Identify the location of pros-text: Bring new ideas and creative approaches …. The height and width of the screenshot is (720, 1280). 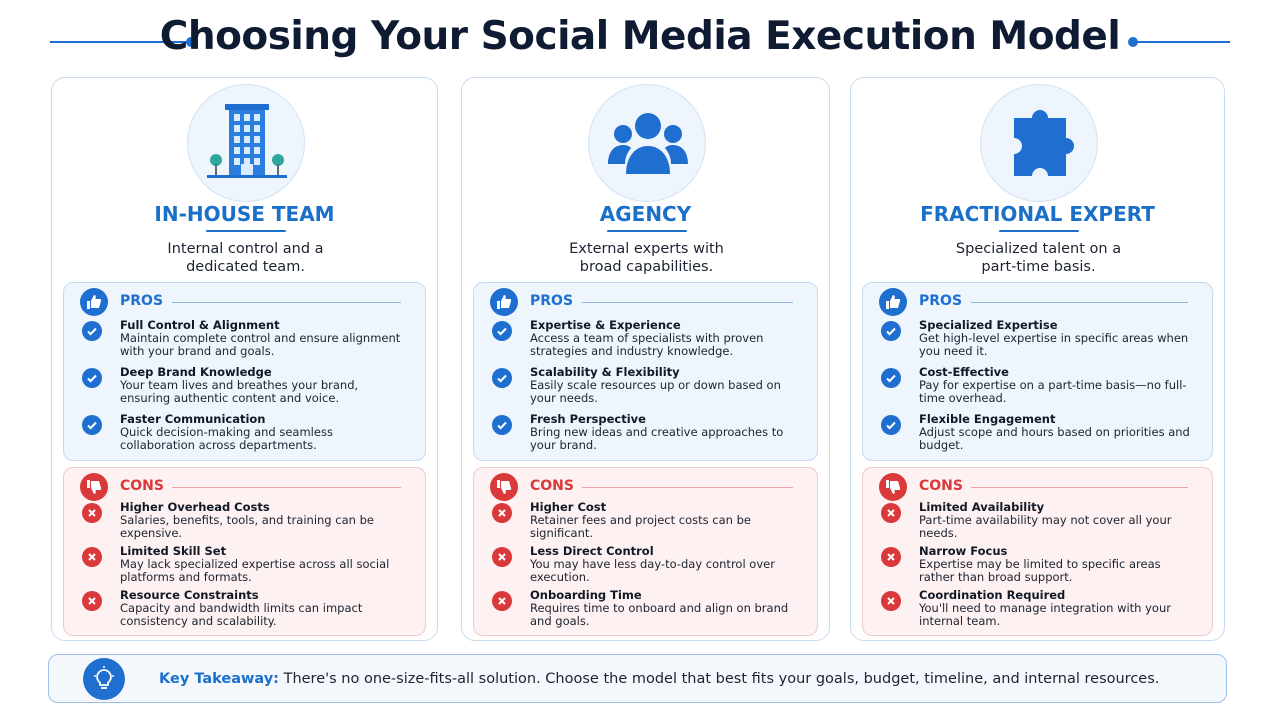
(657, 438).